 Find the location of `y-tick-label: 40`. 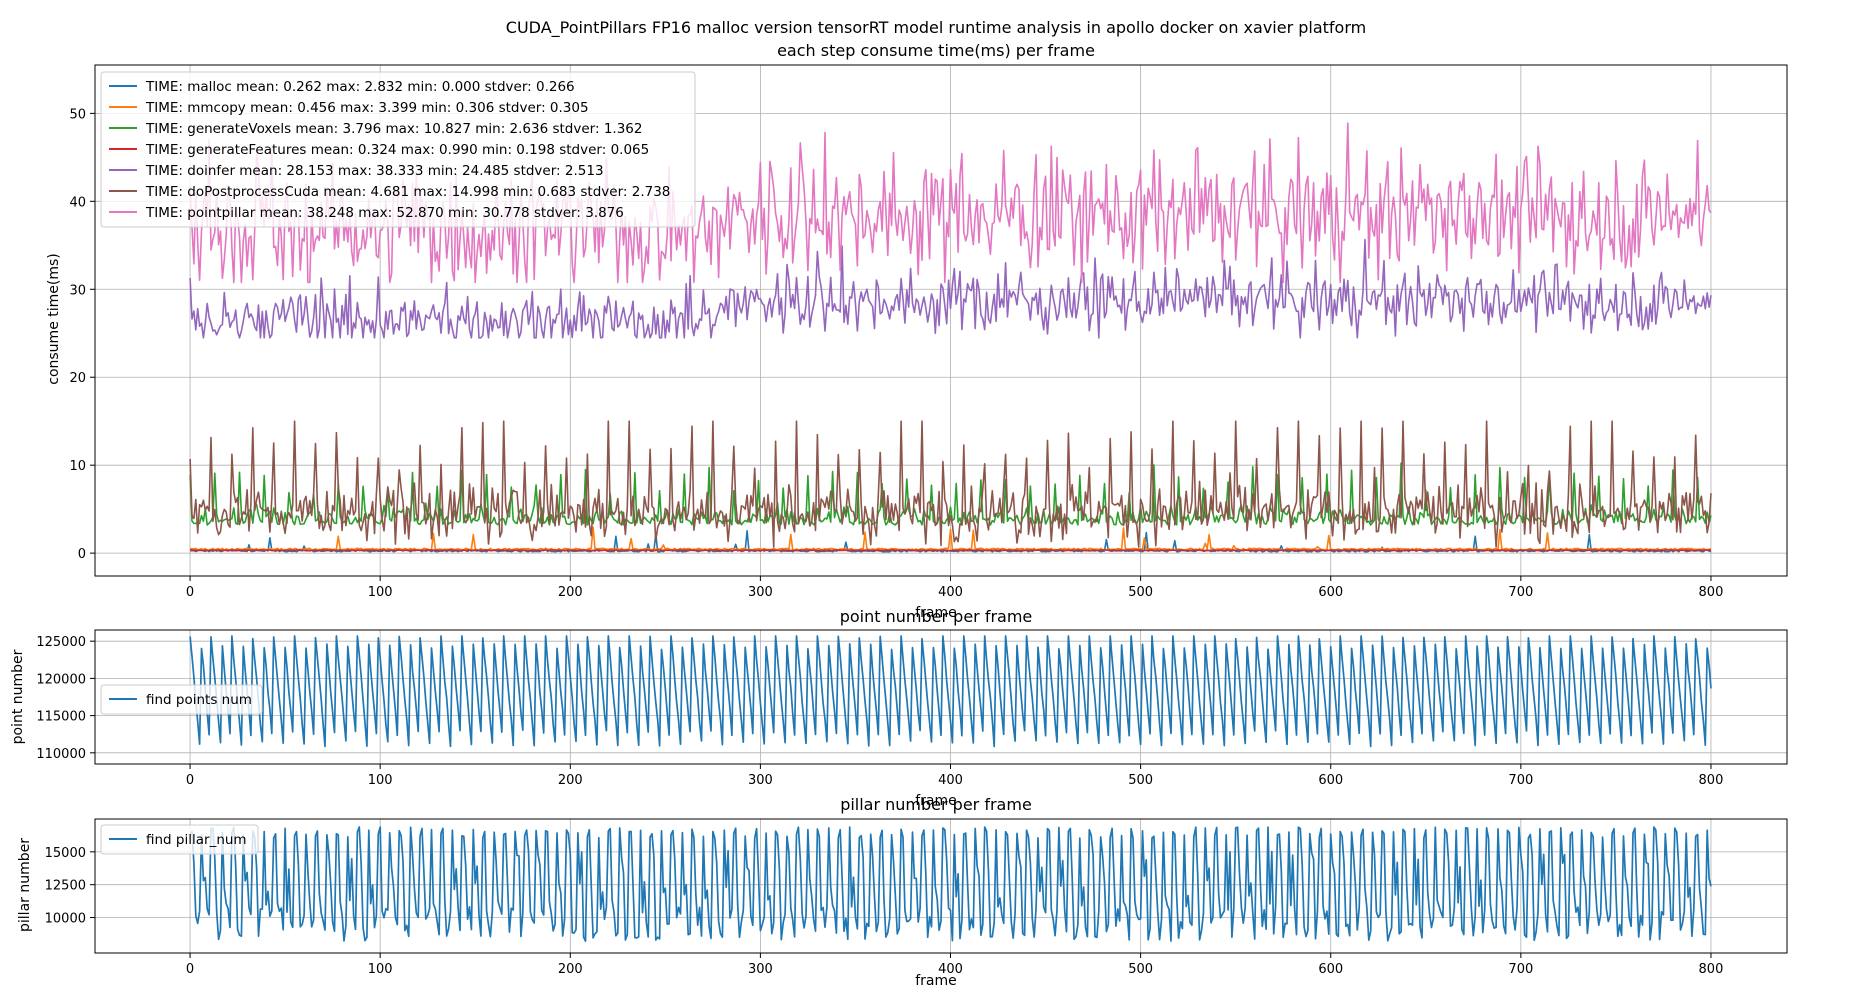

y-tick-label: 40 is located at coordinates (77, 202).